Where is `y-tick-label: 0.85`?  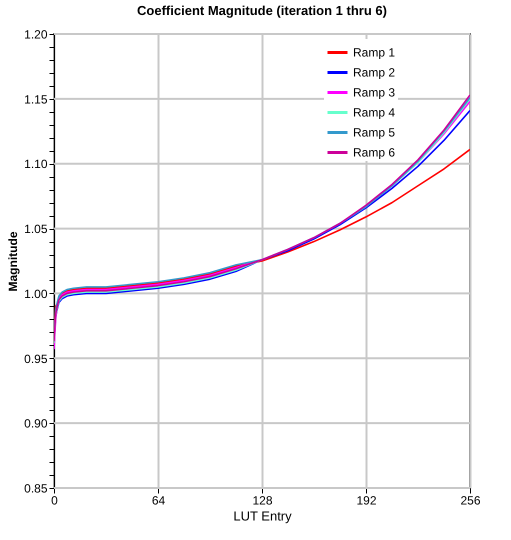 y-tick-label: 0.85 is located at coordinates (36, 489).